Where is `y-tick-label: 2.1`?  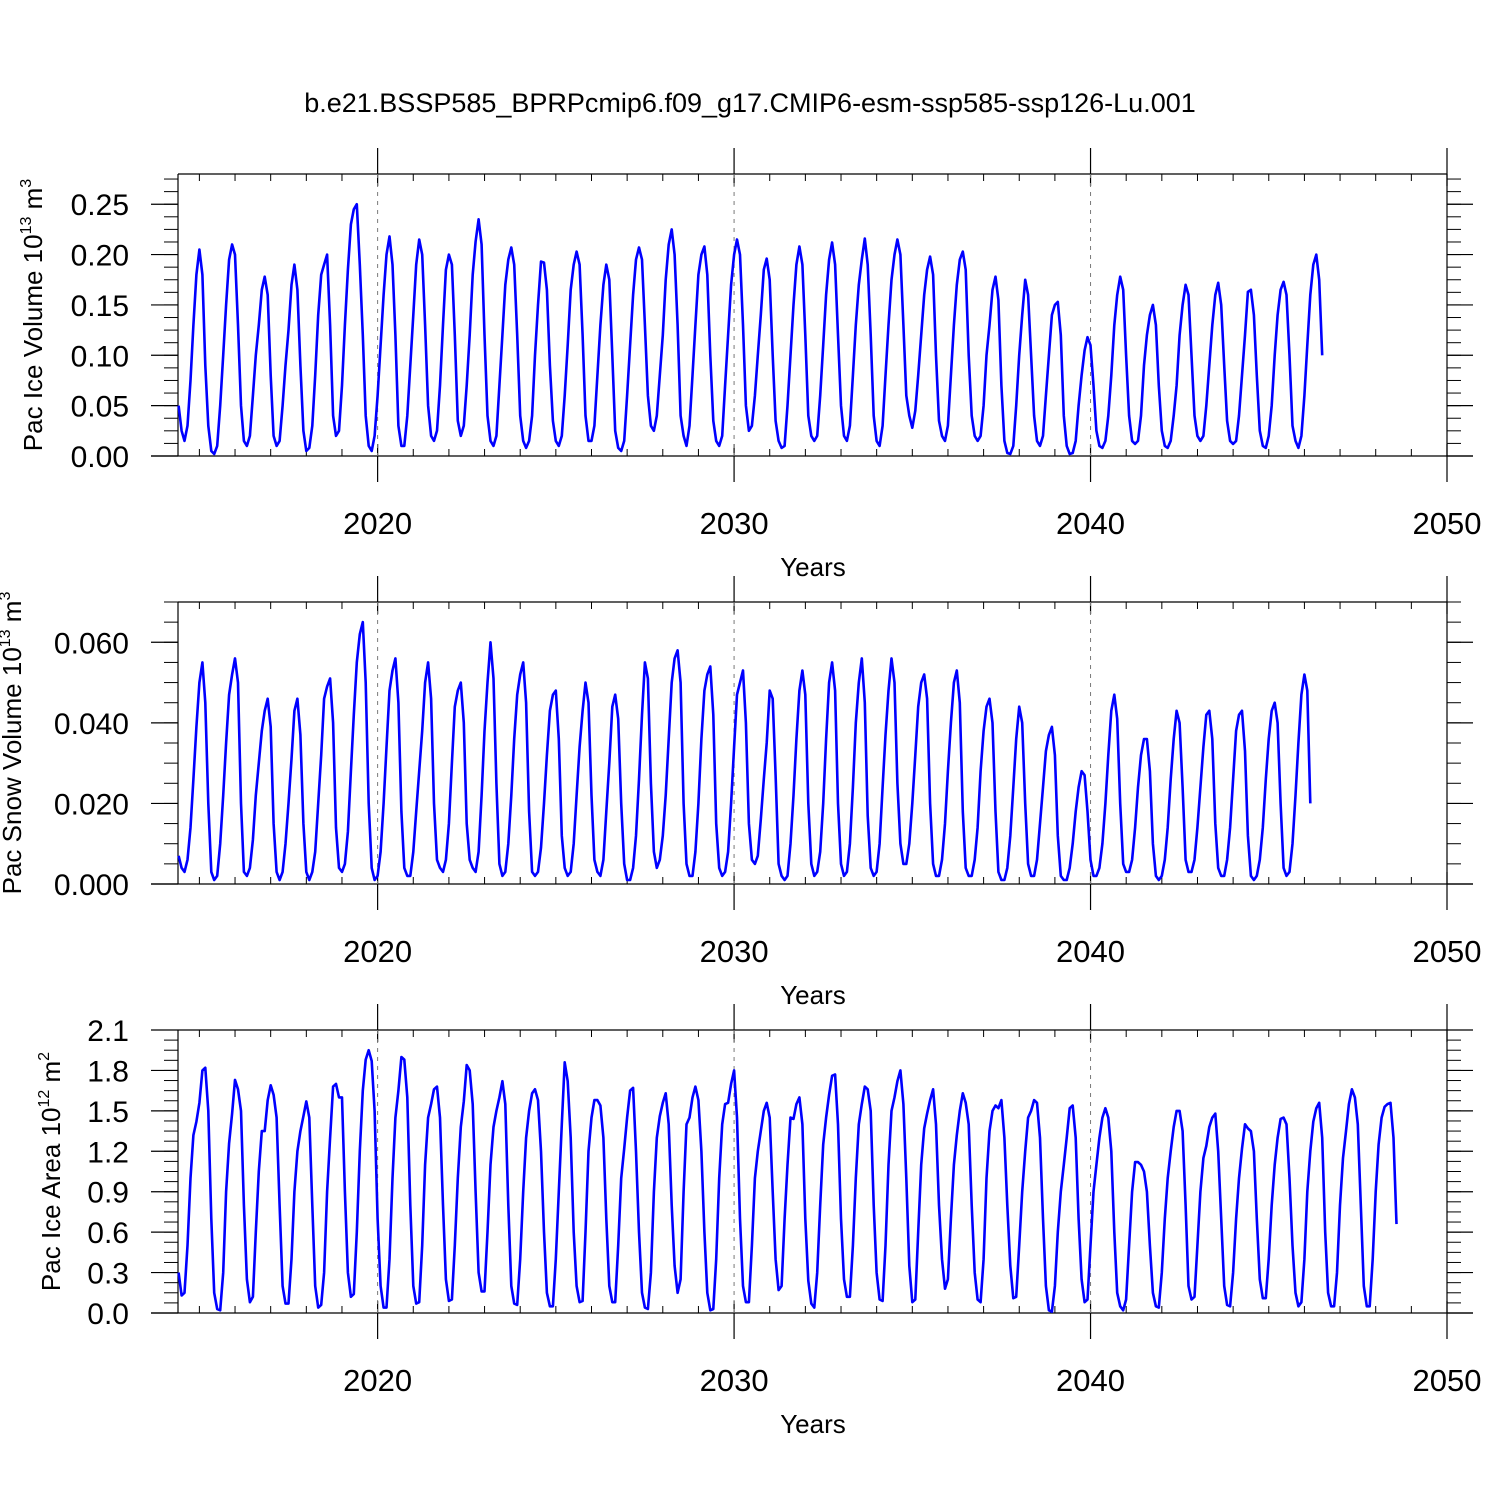
y-tick-label: 2.1 is located at coordinates (108, 1031).